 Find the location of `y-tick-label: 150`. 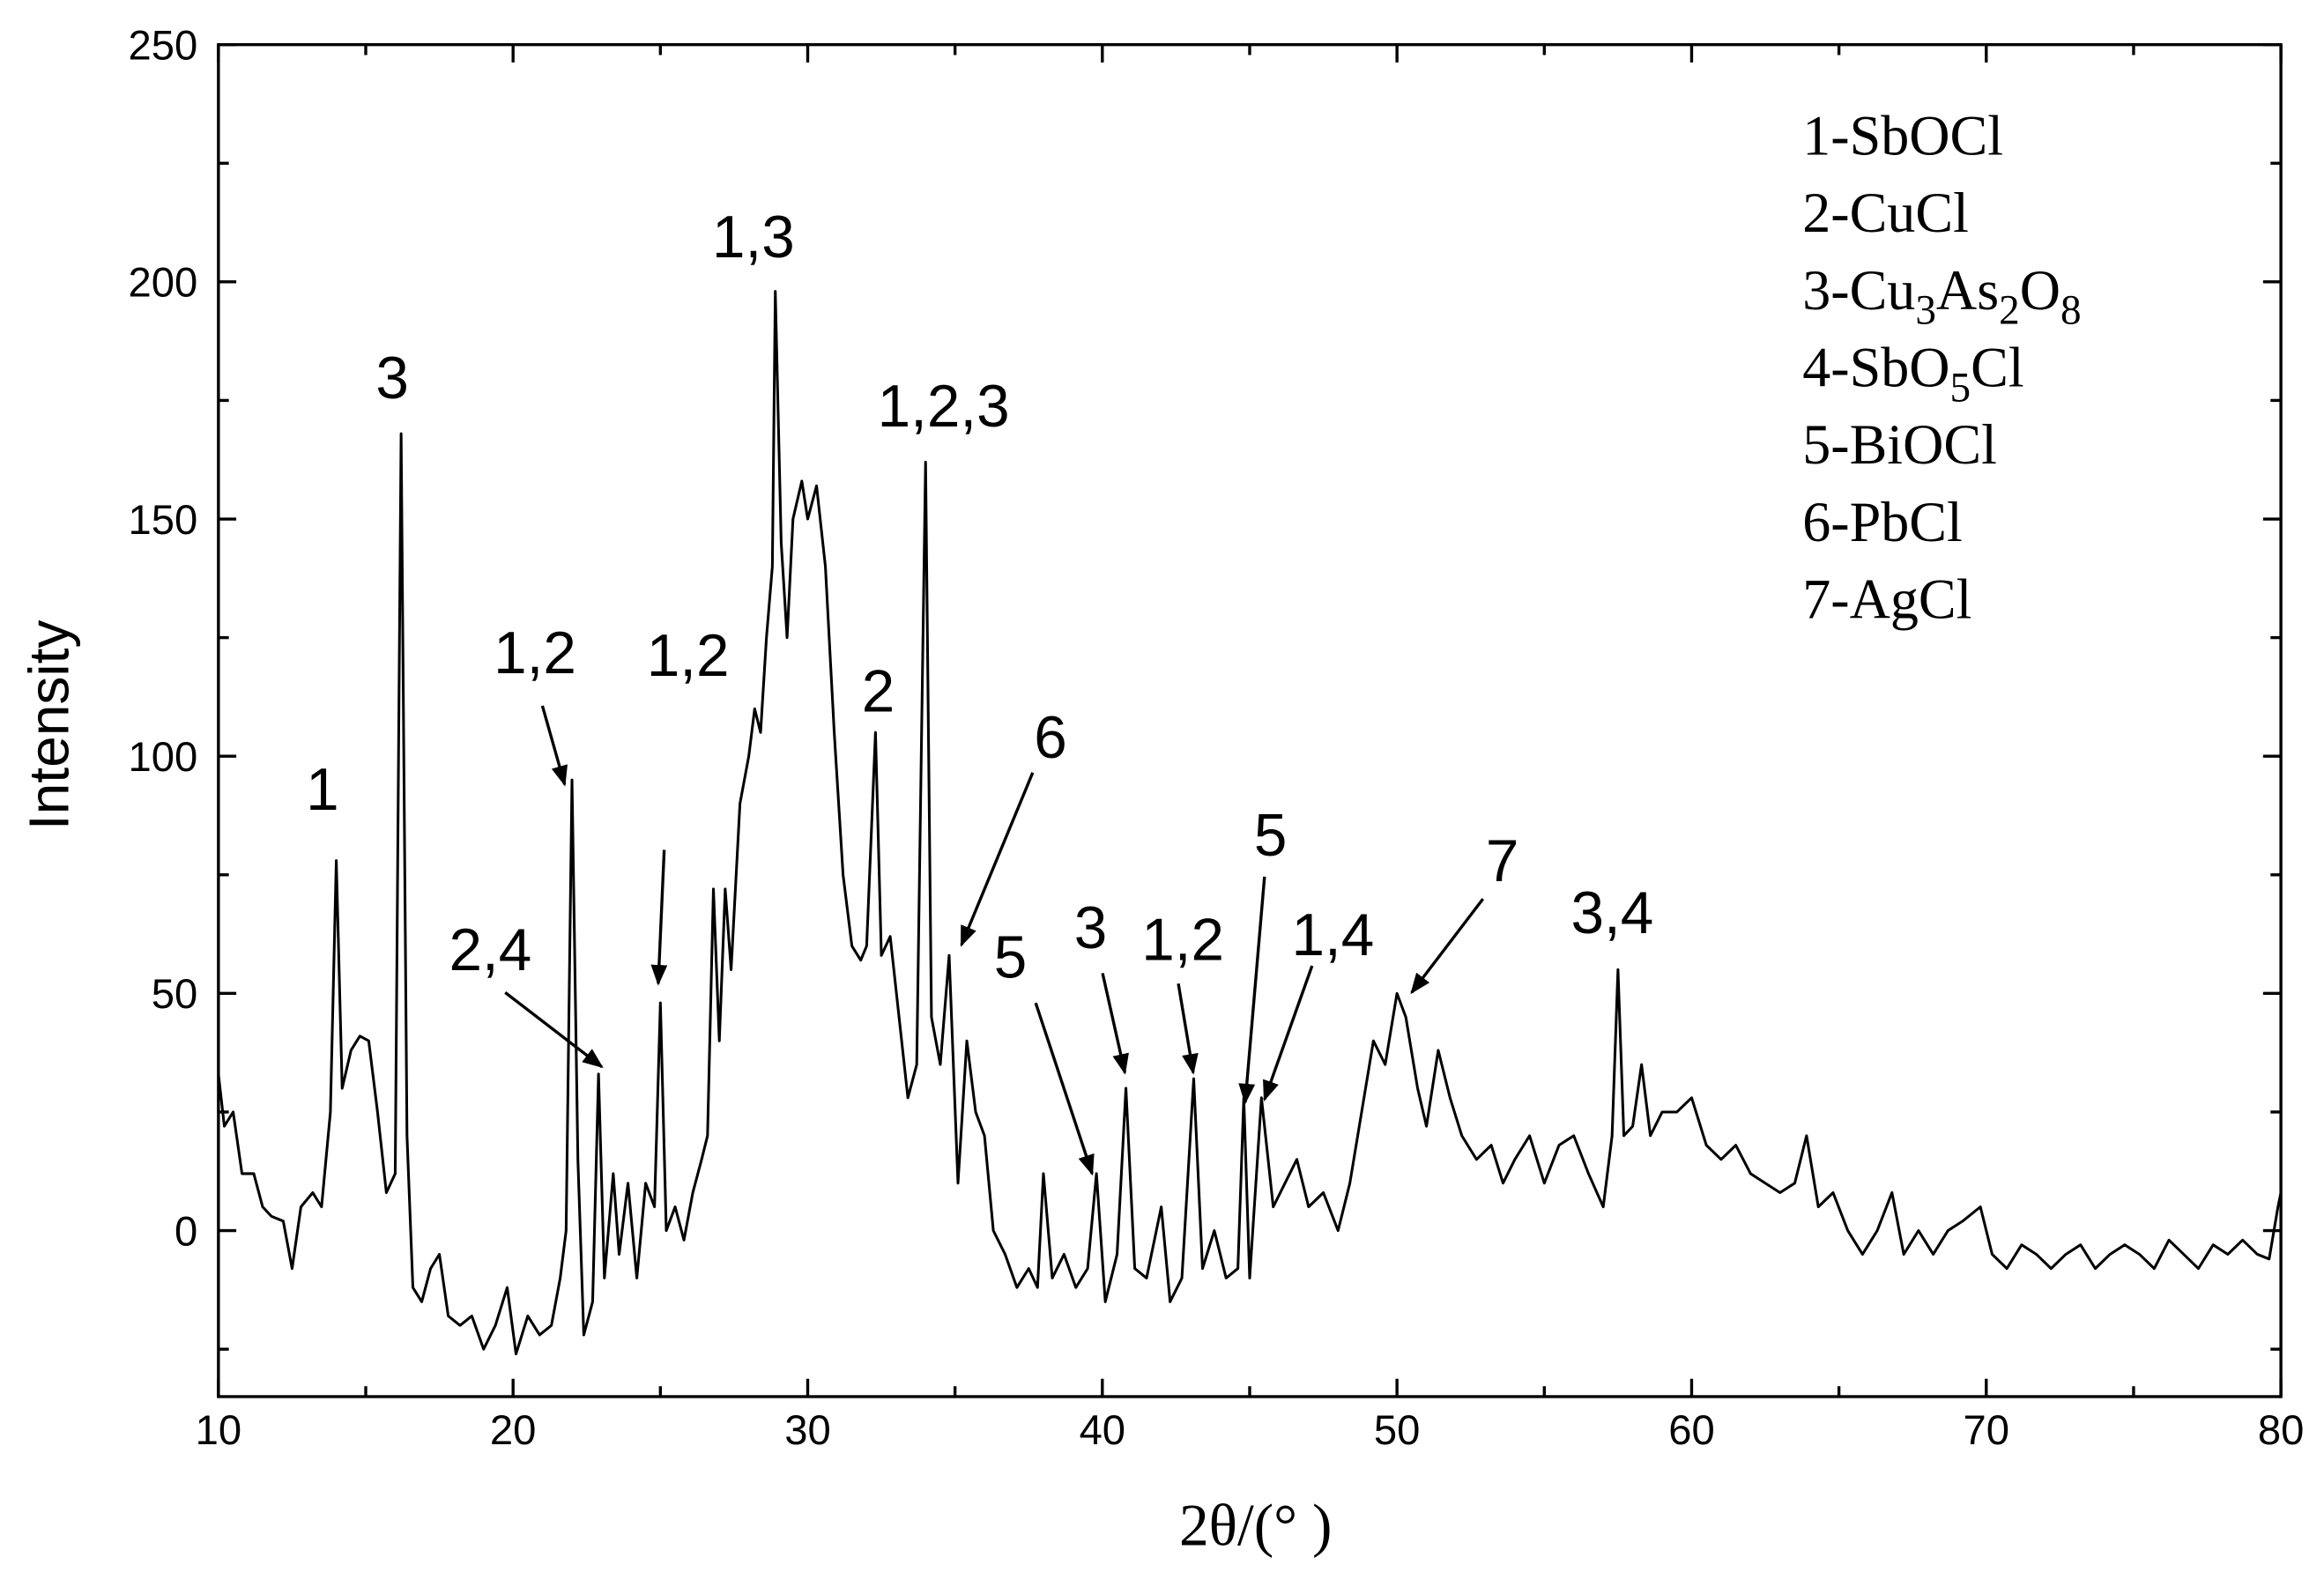

y-tick-label: 150 is located at coordinates (163, 520).